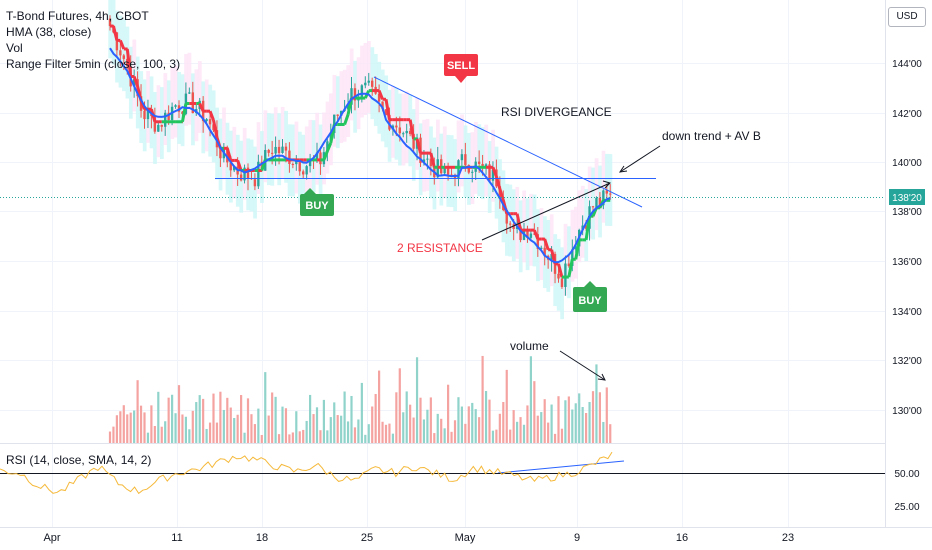 This screenshot has width=932, height=550. I want to click on volume-note: volume, so click(529, 346).